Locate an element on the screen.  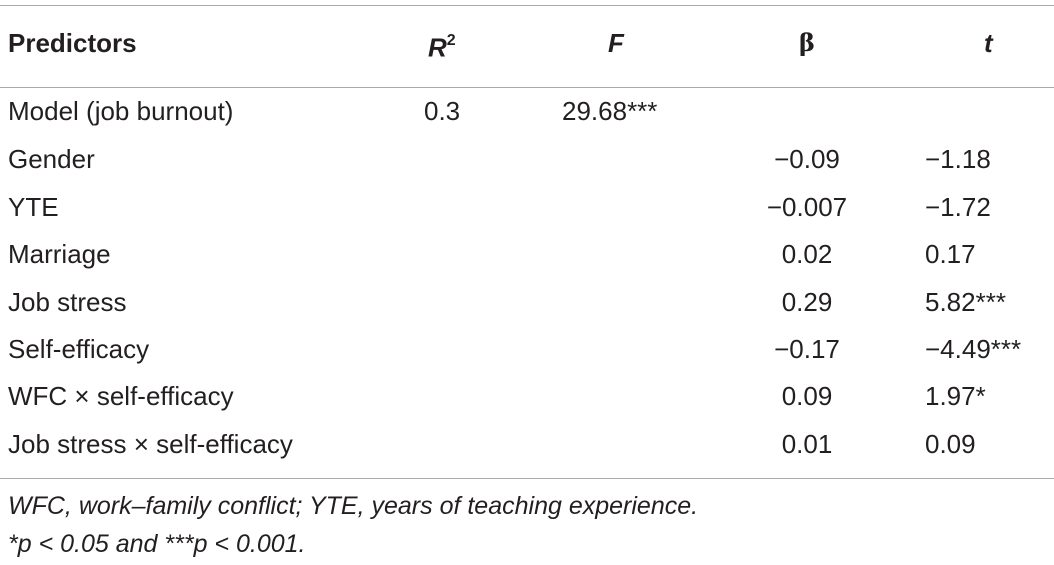
table-row: WFC × self-efficacy 0.09 1.97* is located at coordinates (527, 396).